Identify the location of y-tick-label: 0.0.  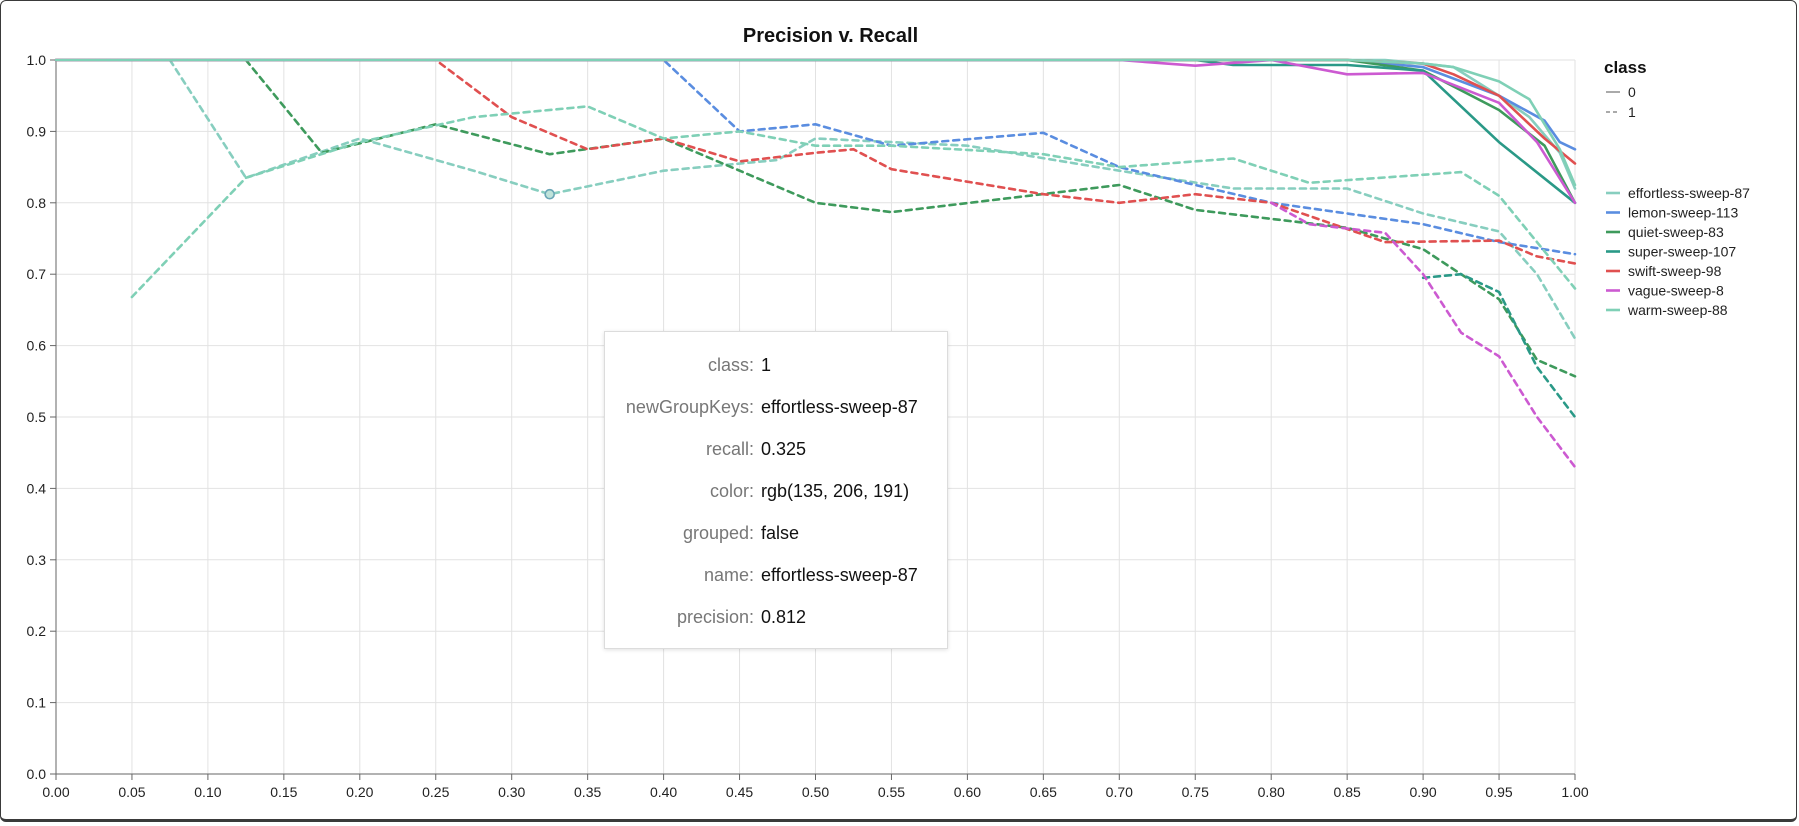
(37, 774).